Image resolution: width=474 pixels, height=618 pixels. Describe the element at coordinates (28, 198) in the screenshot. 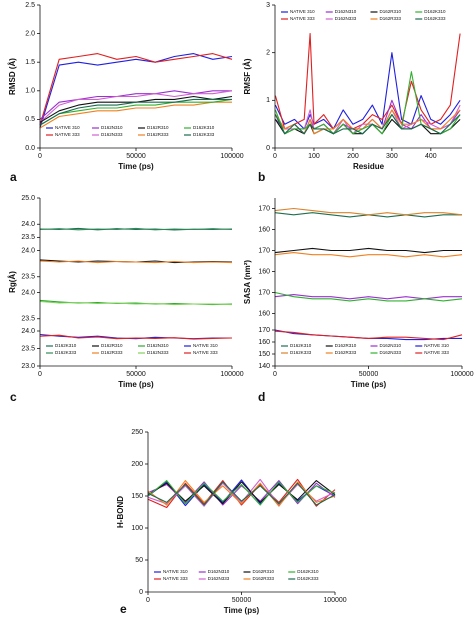

I see `y-tick-label: 25.0` at that location.